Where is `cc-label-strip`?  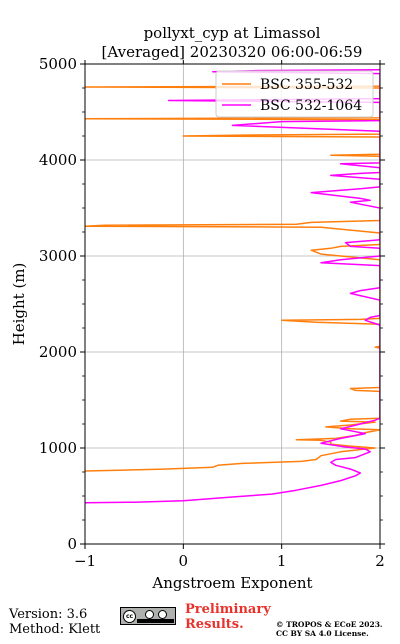 cc-label-strip is located at coordinates (155, 621).